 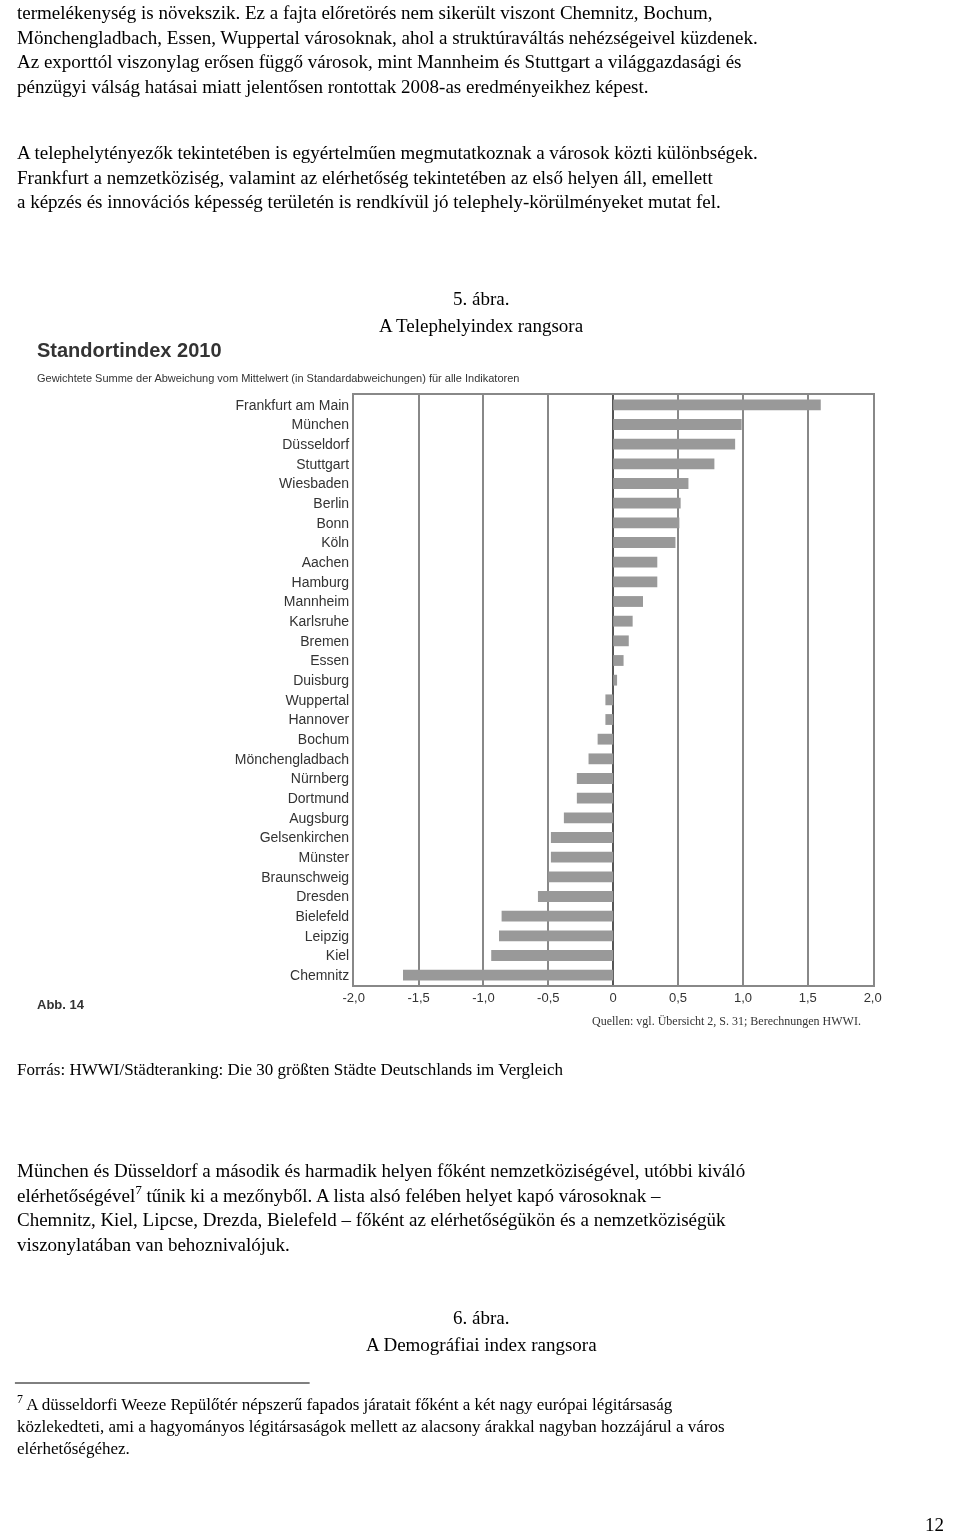 I want to click on y-tick-label: Nürnberg, so click(x=320, y=778).